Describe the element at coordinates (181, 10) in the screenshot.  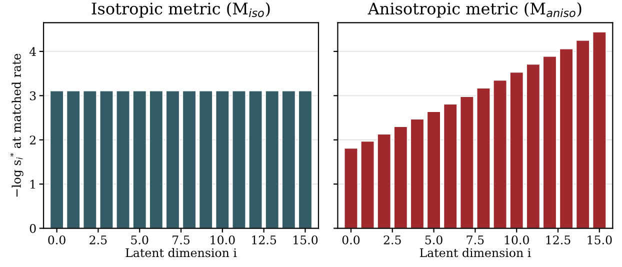
I see `chart-title: Isotropic metric (M$_{iso}$)` at that location.